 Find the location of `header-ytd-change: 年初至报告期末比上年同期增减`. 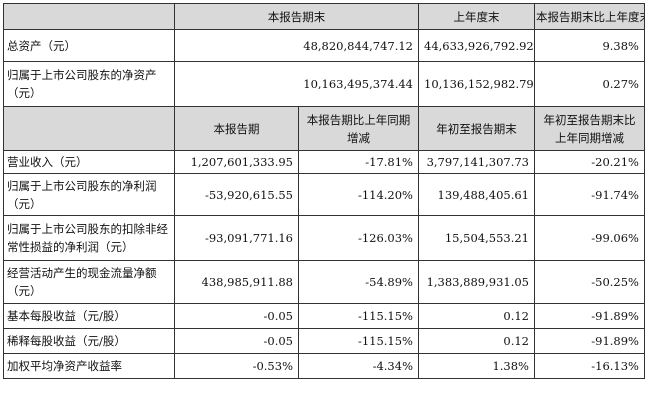

header-ytd-change: 年初至报告期末比上年同期增减 is located at coordinates (589, 128).